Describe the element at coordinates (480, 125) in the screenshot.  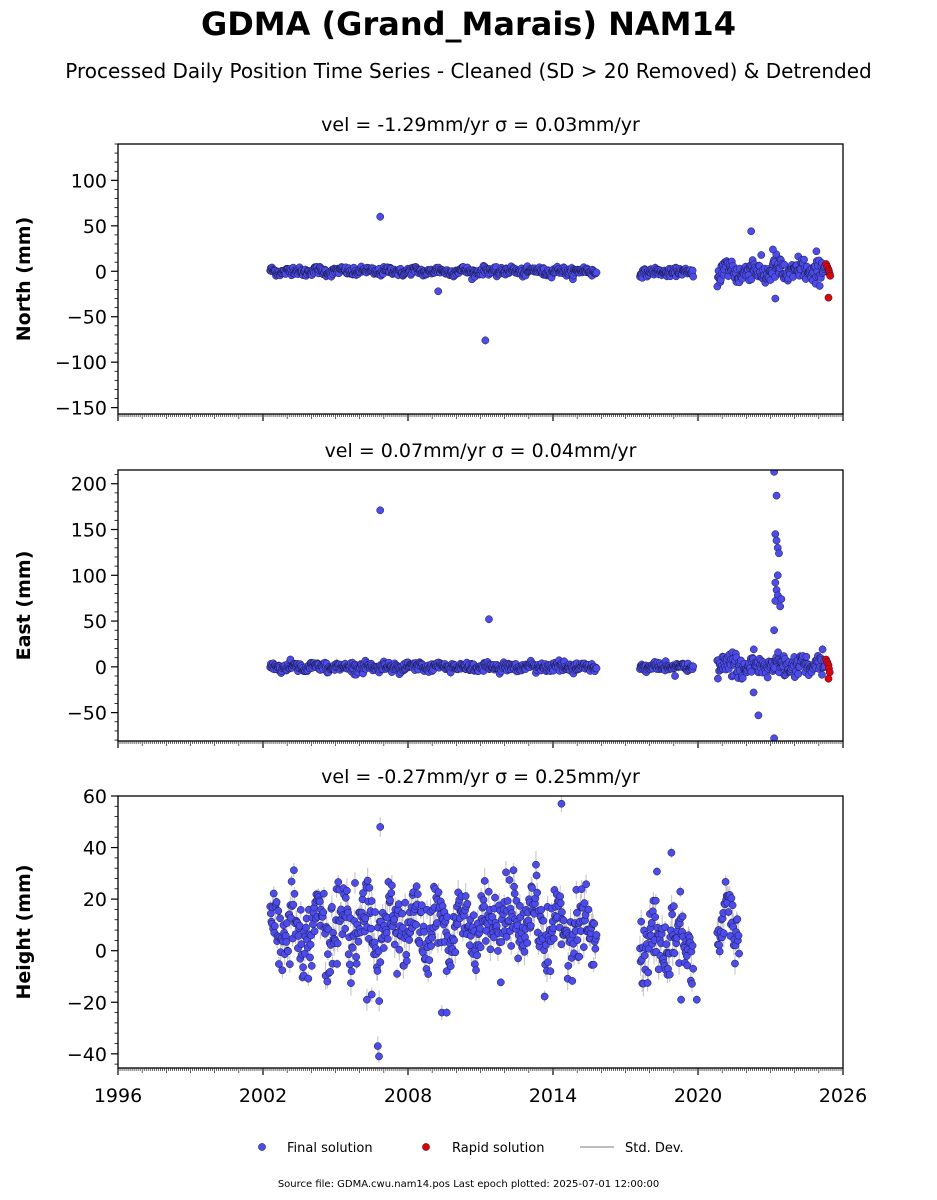
I see `panel-title: vel = -1.29mm/yr σ = 0.03mm/yr` at that location.